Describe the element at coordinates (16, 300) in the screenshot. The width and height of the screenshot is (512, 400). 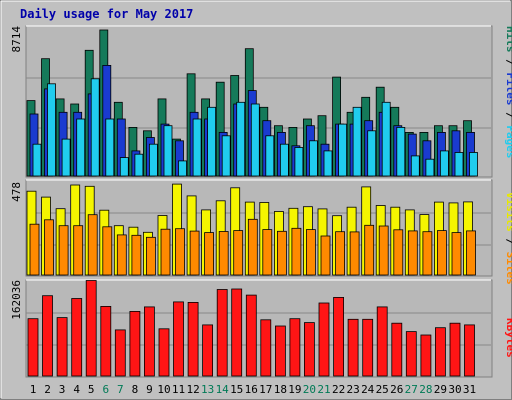
I see `ymax-label-bottom: 162036` at that location.